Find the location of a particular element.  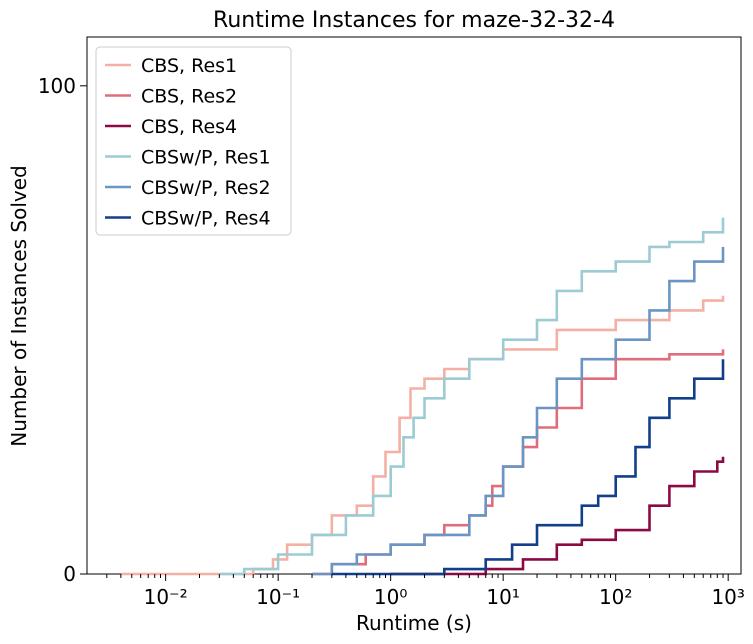

legend-label-4: CBSw/P, Res1 is located at coordinates (206, 158).